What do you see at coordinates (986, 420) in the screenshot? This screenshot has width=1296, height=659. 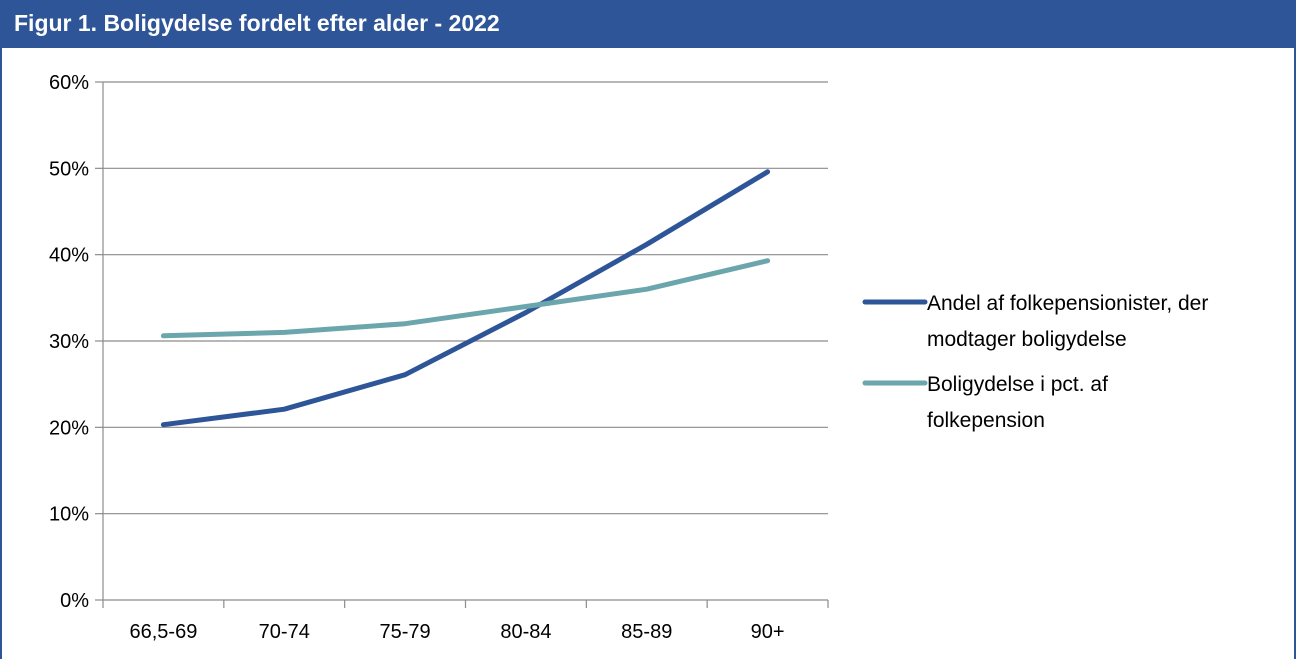 I see `legend-label-2: folkepension` at bounding box center [986, 420].